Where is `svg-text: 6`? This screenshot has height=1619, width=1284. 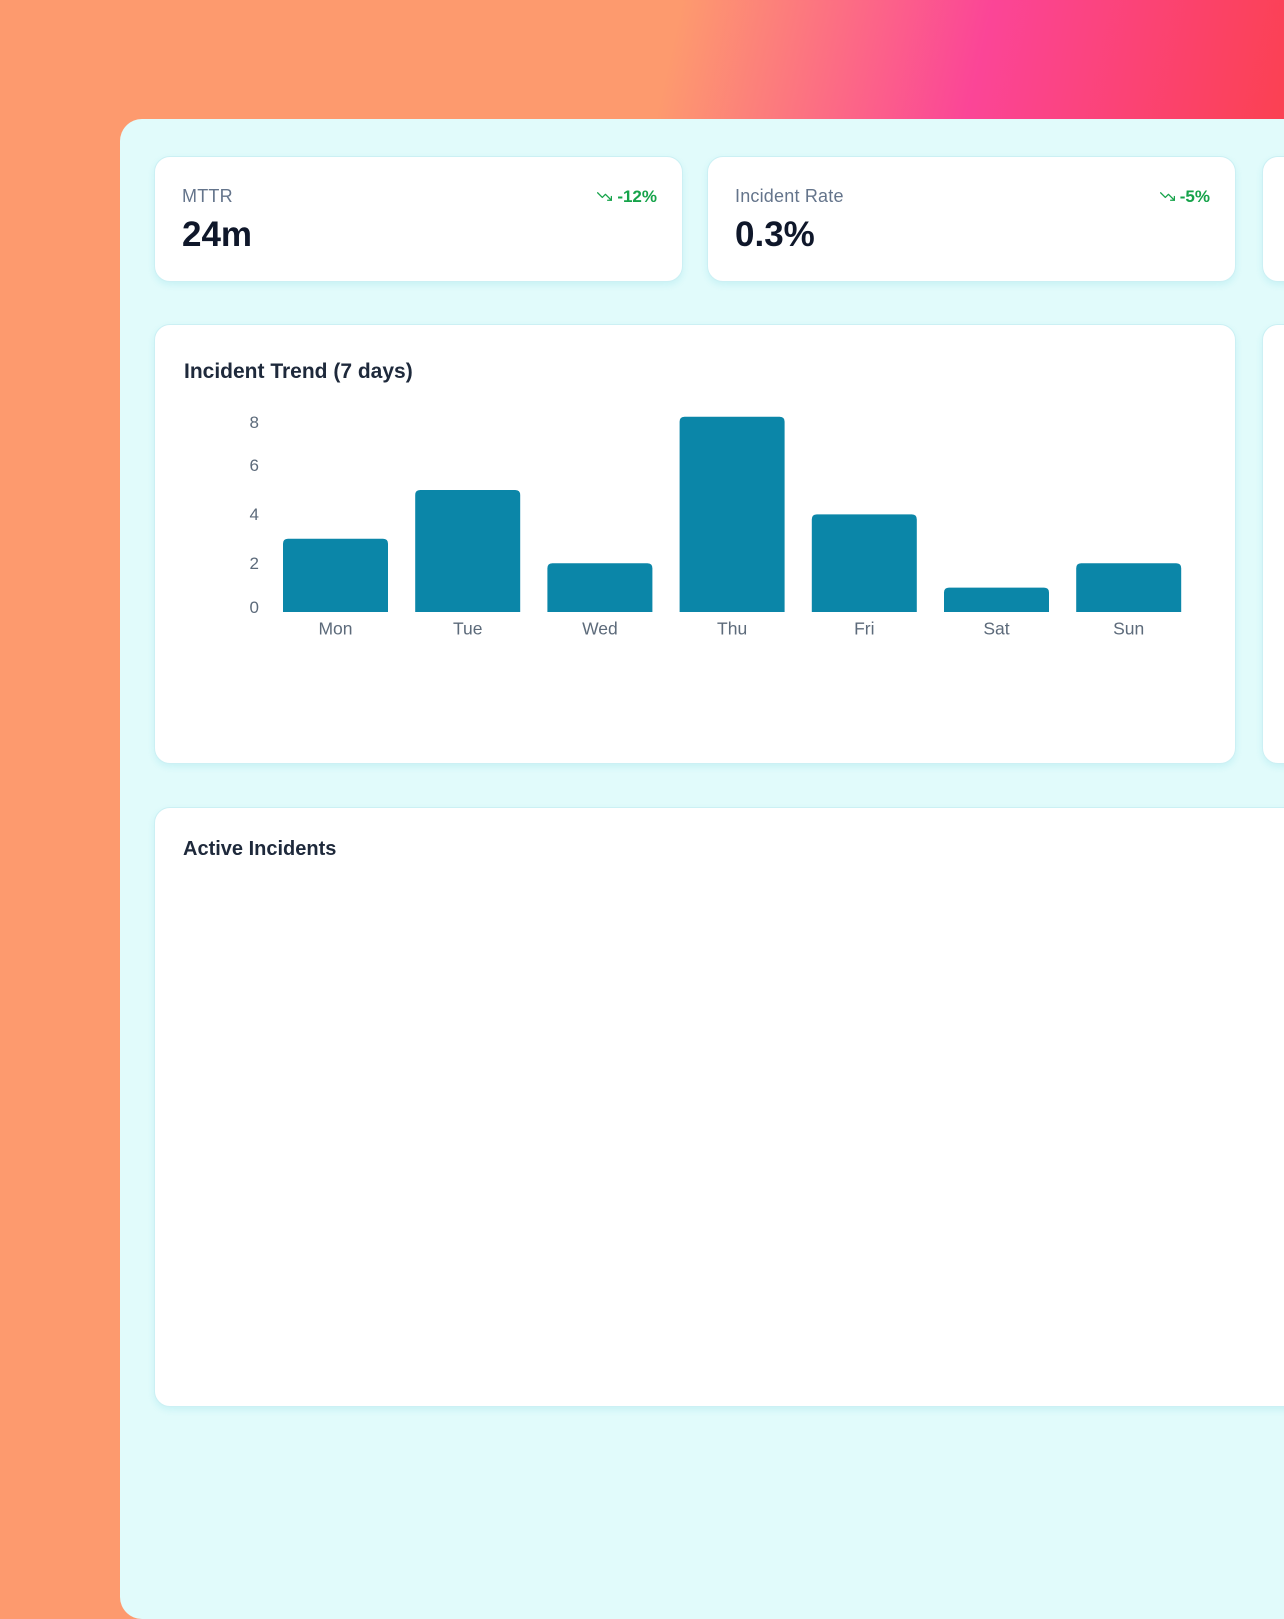
svg-text: 6 is located at coordinates (254, 465).